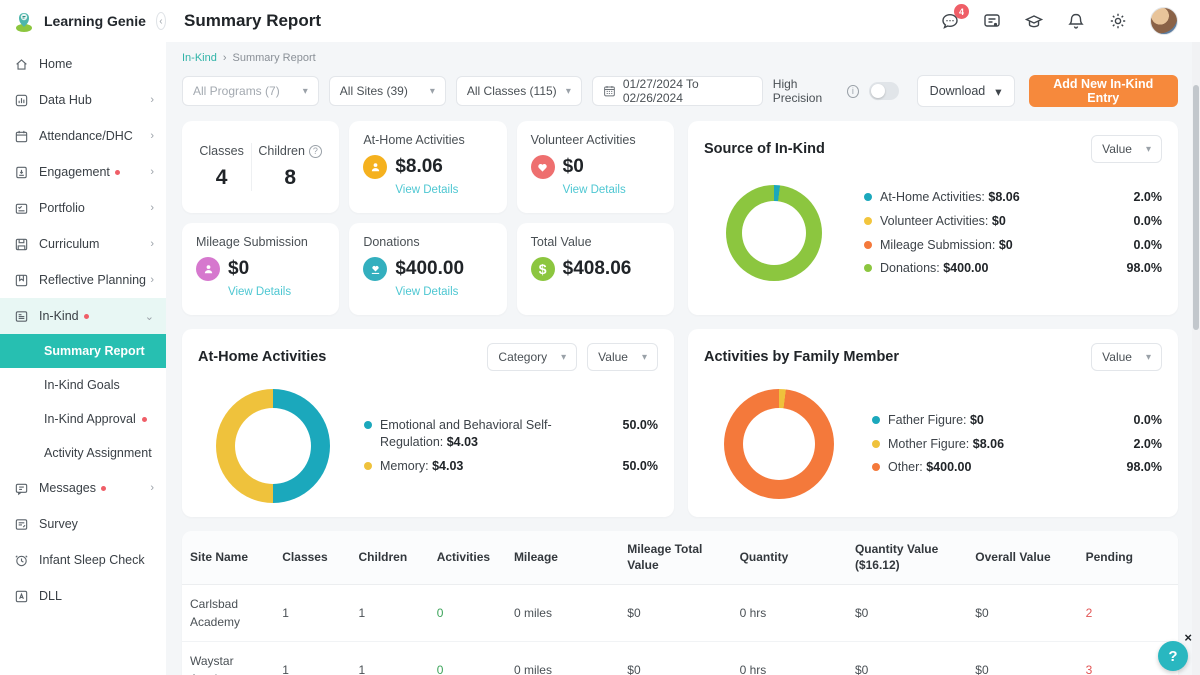  What do you see at coordinates (21, 100) in the screenshot?
I see `data-hub-icon` at bounding box center [21, 100].